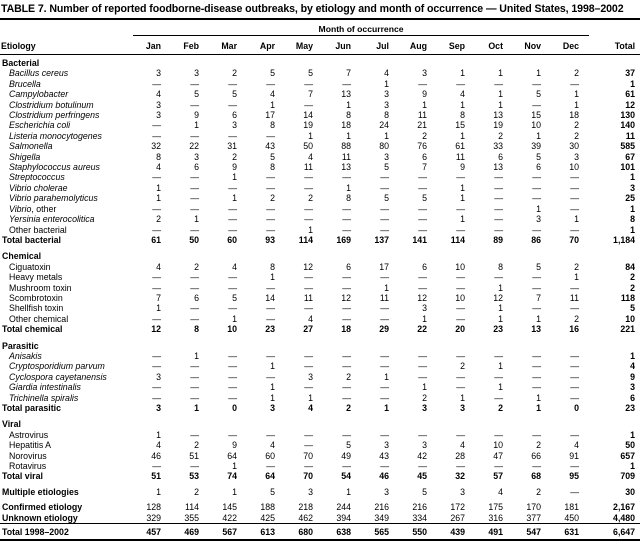  What do you see at coordinates (11, 424) in the screenshot?
I see `section-header-label: Viral` at bounding box center [11, 424].